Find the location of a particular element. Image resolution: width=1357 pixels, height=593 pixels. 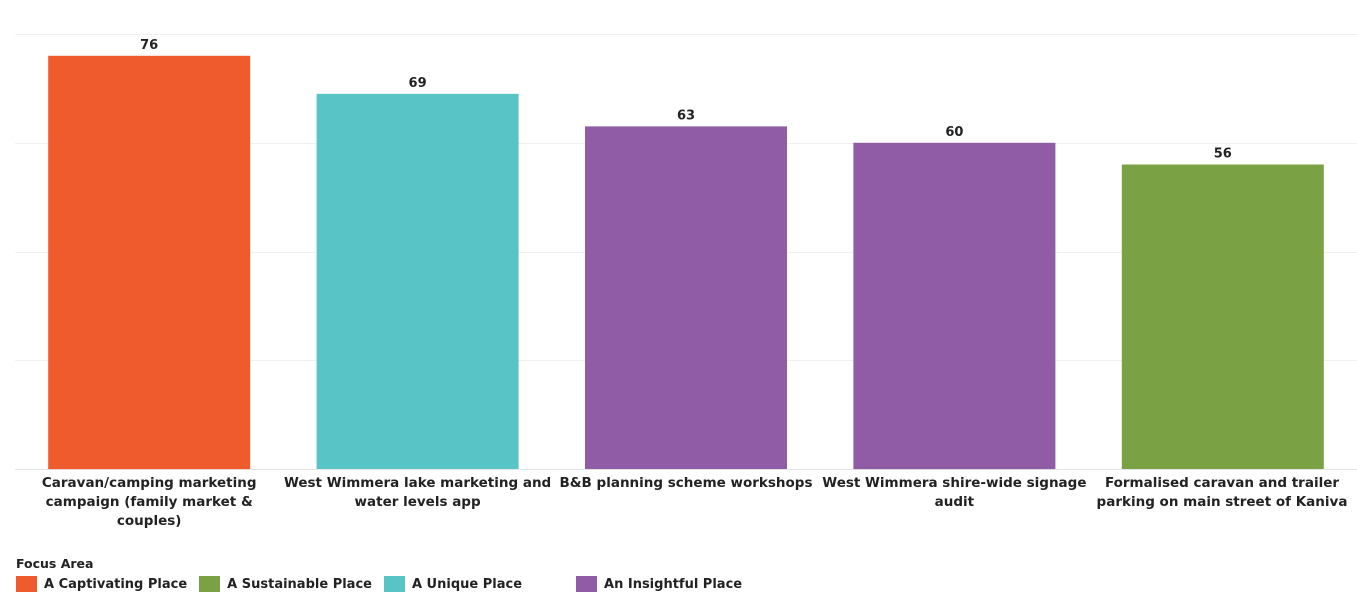

bar-value-label: 63 is located at coordinates (686, 115).